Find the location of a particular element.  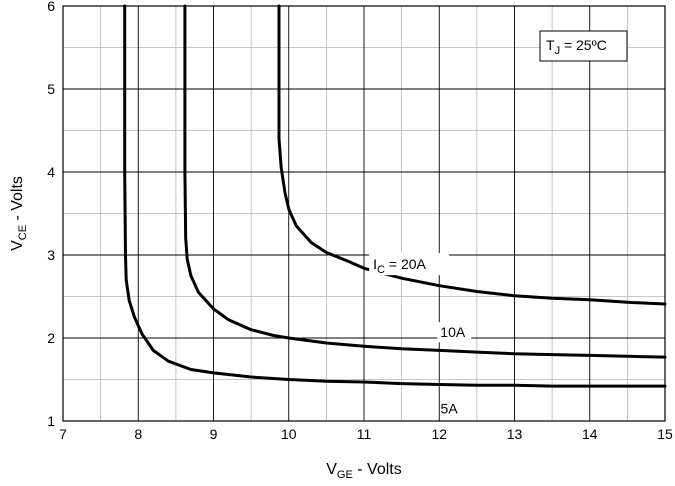

x-tick-label: 15 is located at coordinates (665, 434).